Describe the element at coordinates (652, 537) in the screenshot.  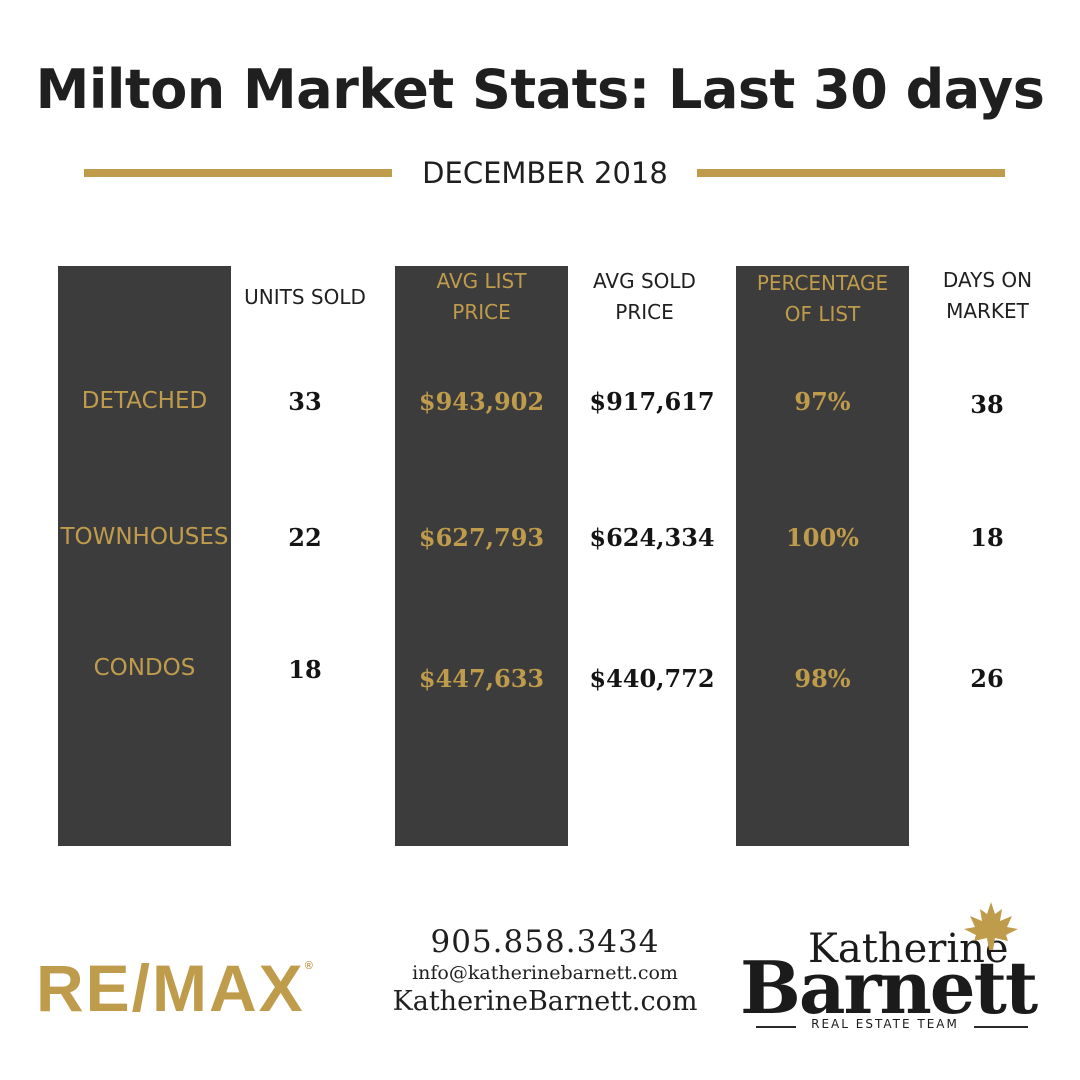
I see `avg-sold-price-townhouses: $624,334` at that location.